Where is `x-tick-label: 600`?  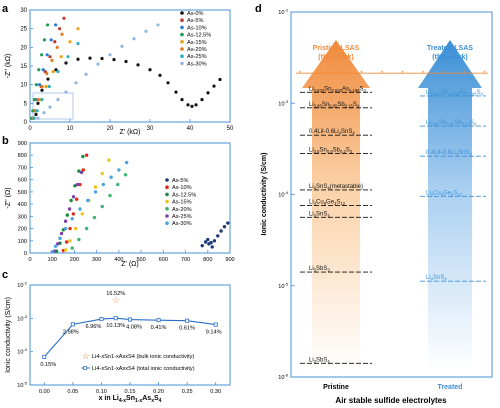
x-tick-label: 600 is located at coordinates (163, 260).